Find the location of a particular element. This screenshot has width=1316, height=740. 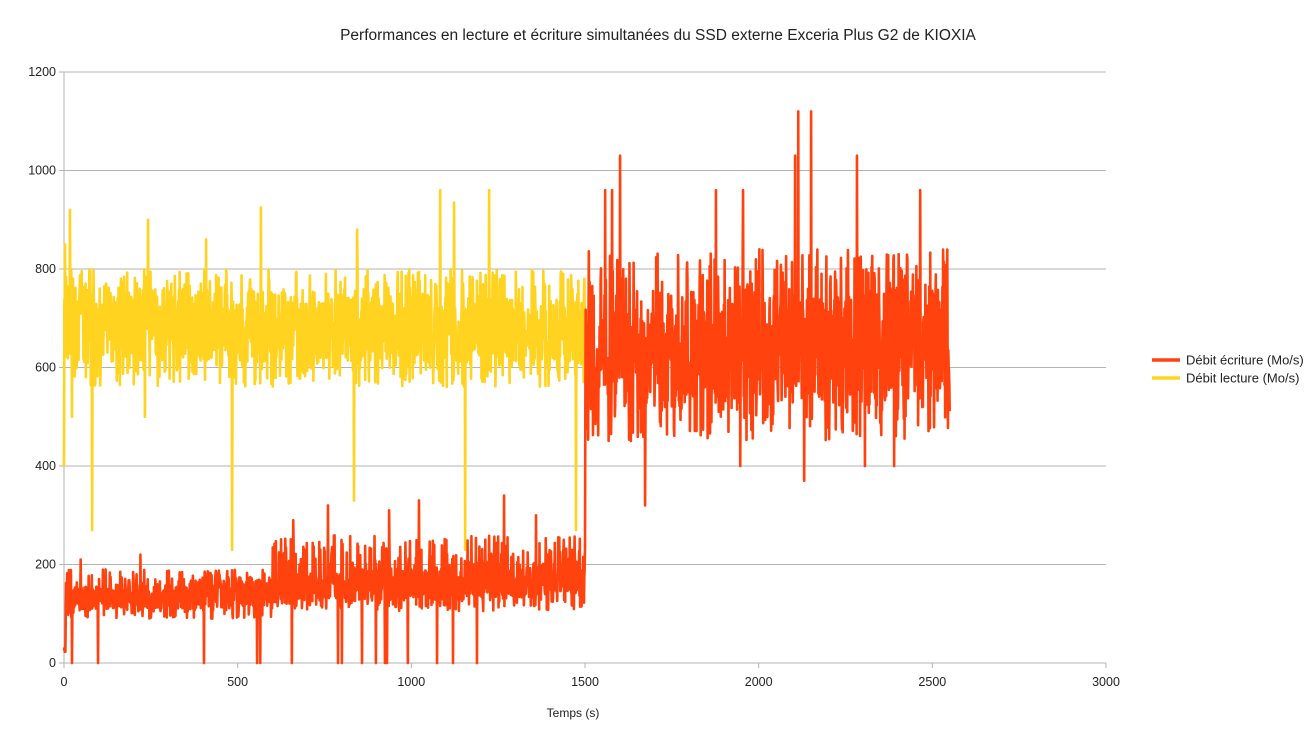

y-tick-label: 200 is located at coordinates (45, 565).